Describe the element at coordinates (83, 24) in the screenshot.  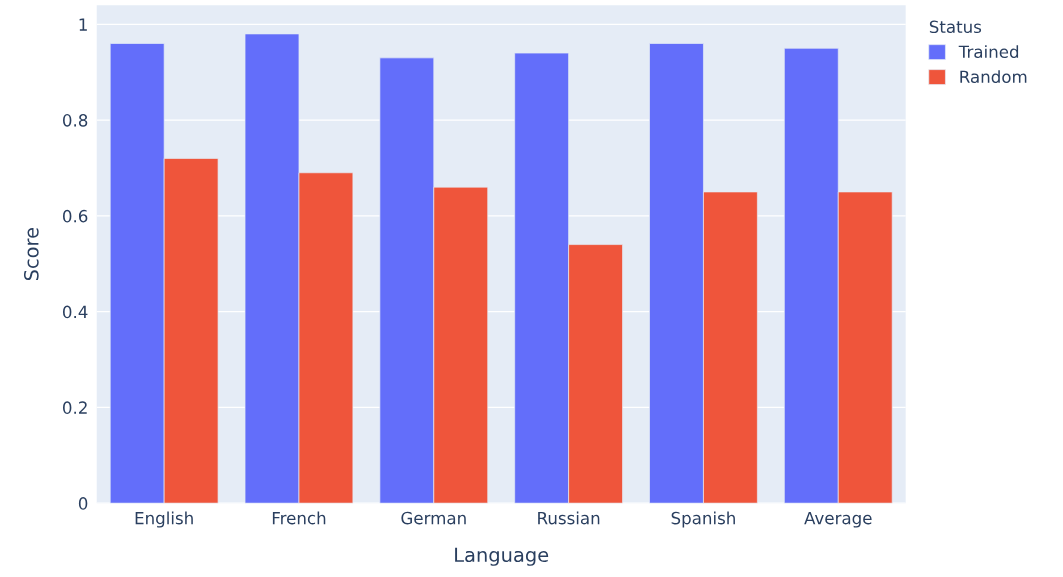
I see `y-tick-label: 1` at that location.